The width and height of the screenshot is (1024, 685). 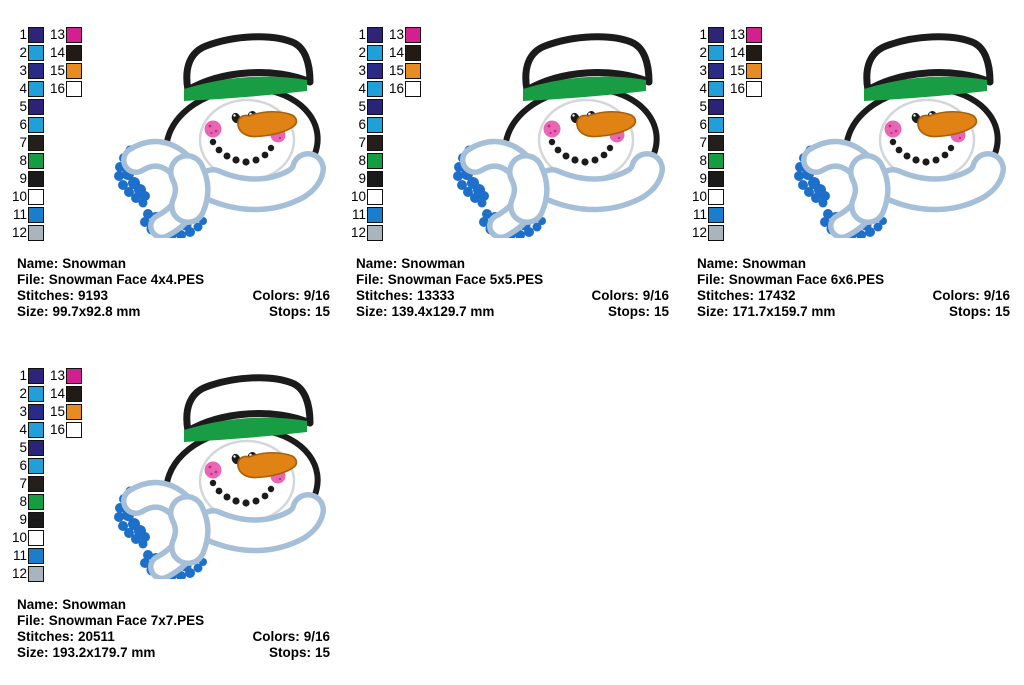 I want to click on thread-number: 12, so click(x=19, y=573).